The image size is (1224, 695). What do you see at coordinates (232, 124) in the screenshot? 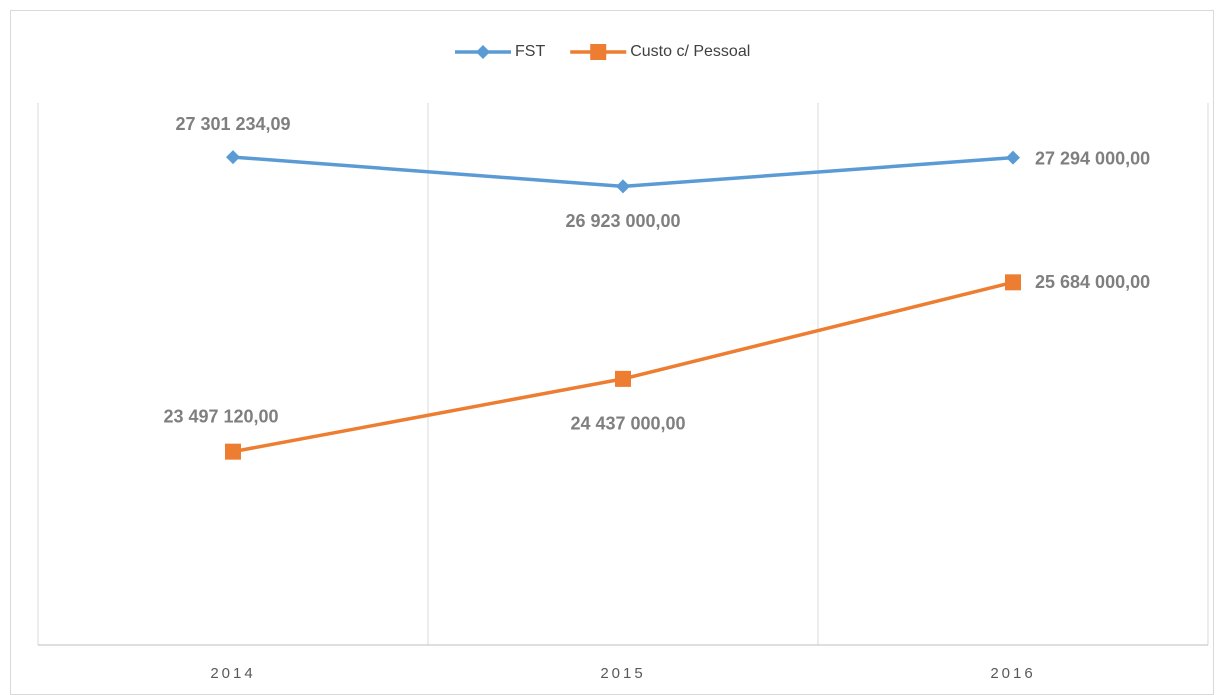
I see `data-label: 27 301 234,09` at bounding box center [232, 124].